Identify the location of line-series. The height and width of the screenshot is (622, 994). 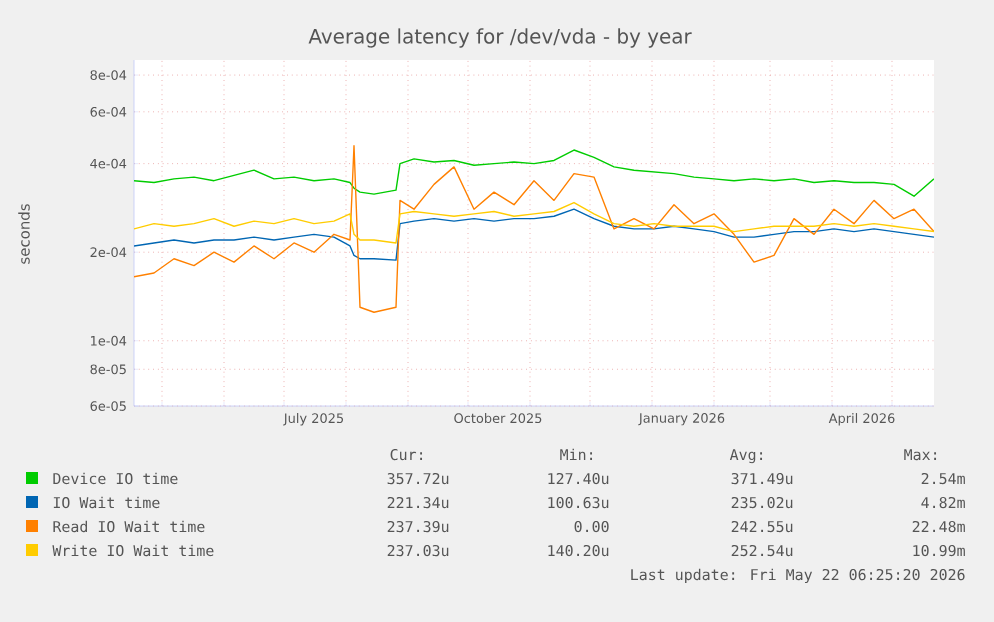
(534, 234).